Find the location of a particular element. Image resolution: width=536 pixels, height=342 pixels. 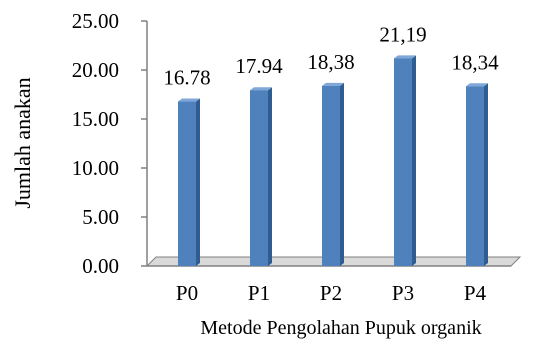

data-label: 21,19 is located at coordinates (402, 34).